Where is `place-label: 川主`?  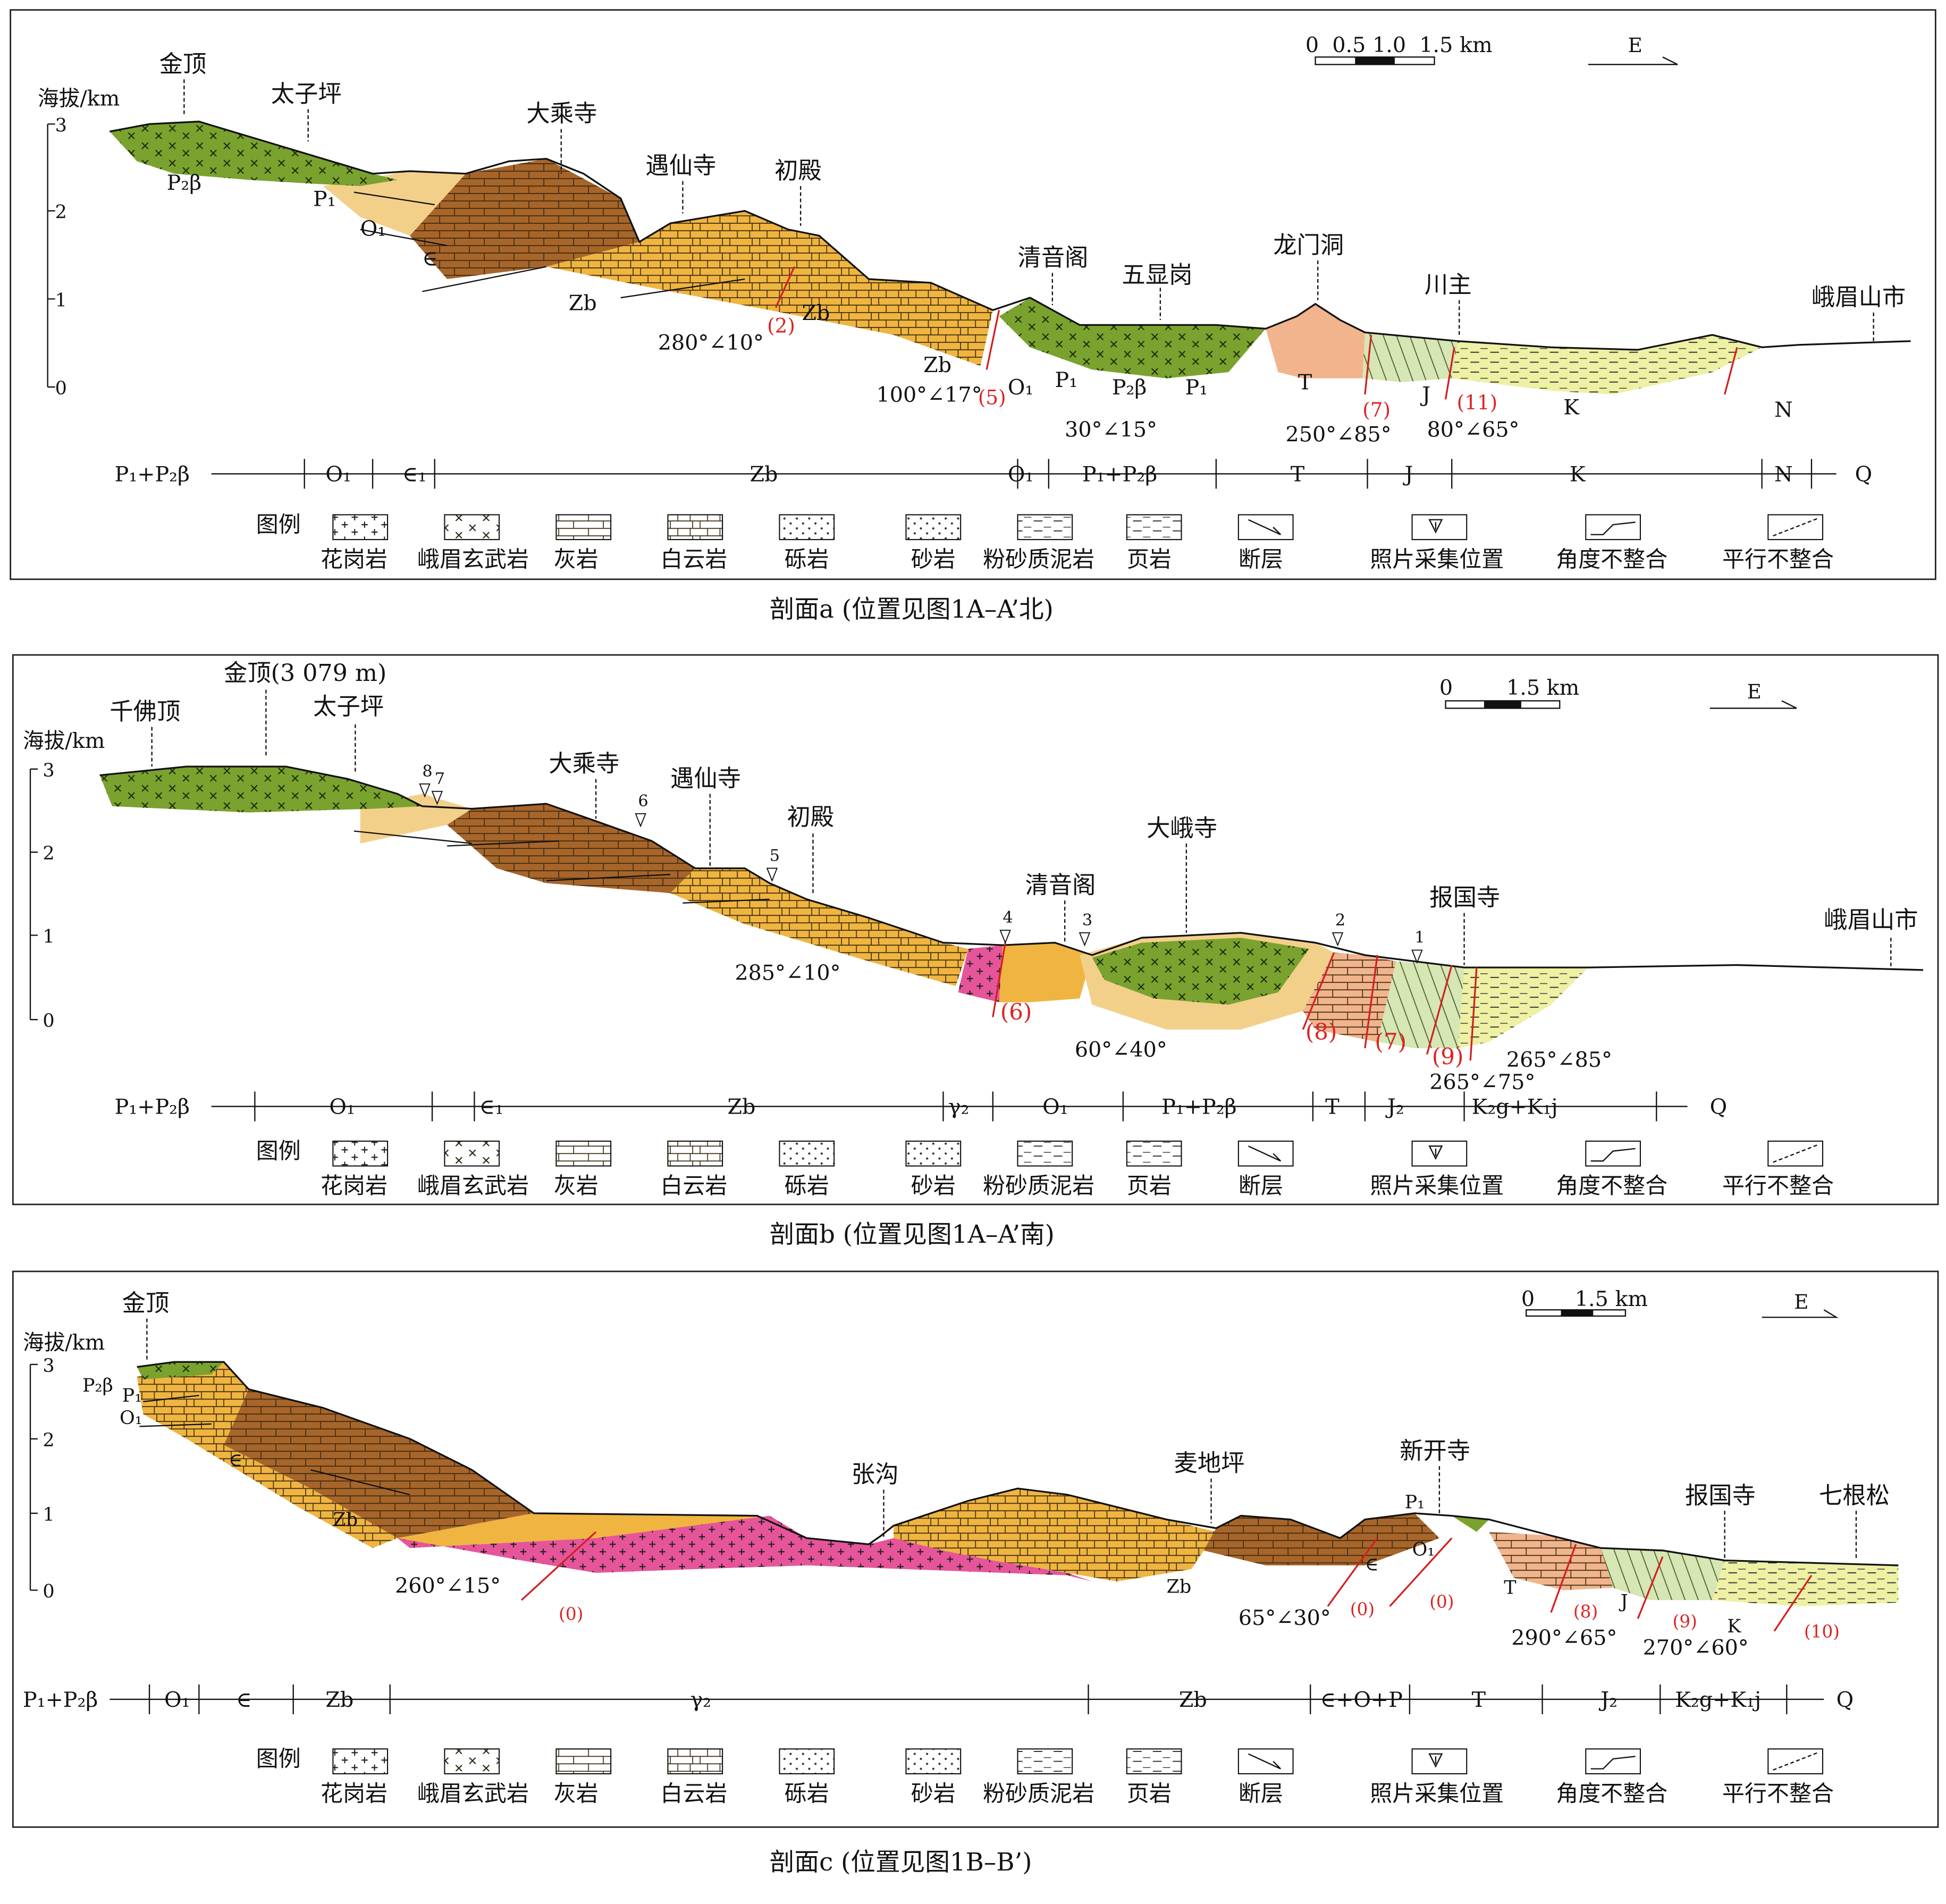 place-label: 川主 is located at coordinates (1449, 285).